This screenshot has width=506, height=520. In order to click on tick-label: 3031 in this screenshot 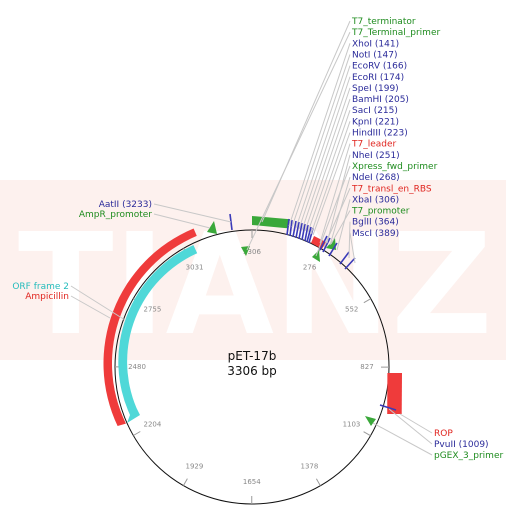, I will do `click(195, 267)`.